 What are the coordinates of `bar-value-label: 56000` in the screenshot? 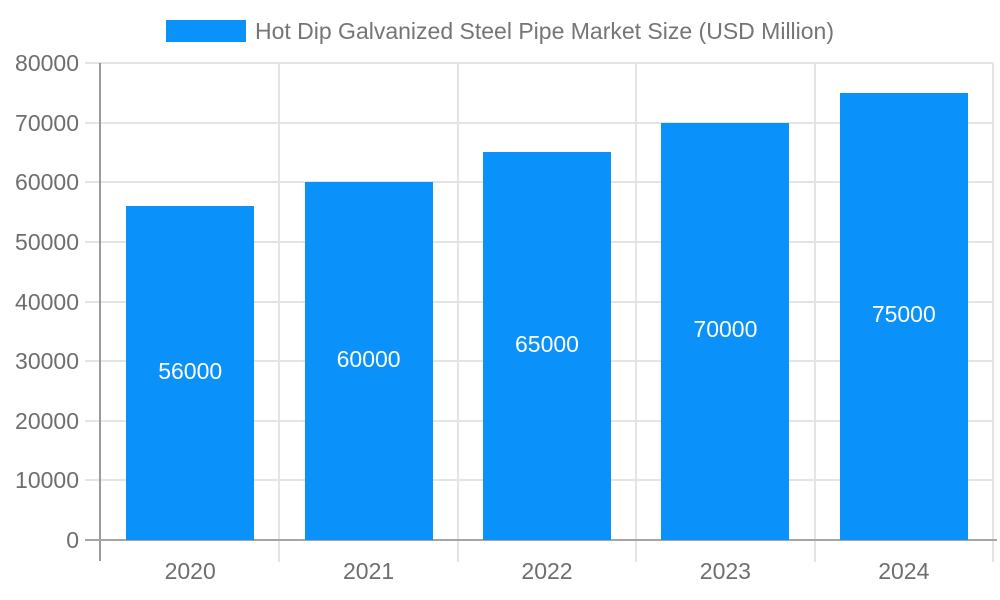 It's located at (190, 371).